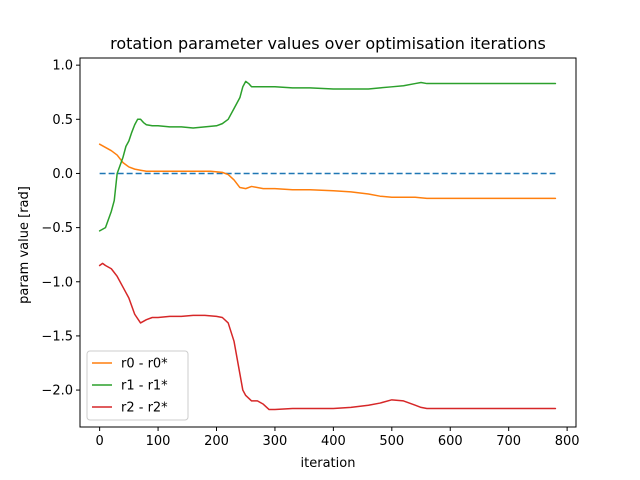  I want to click on x-tick-label: 200, so click(216, 441).